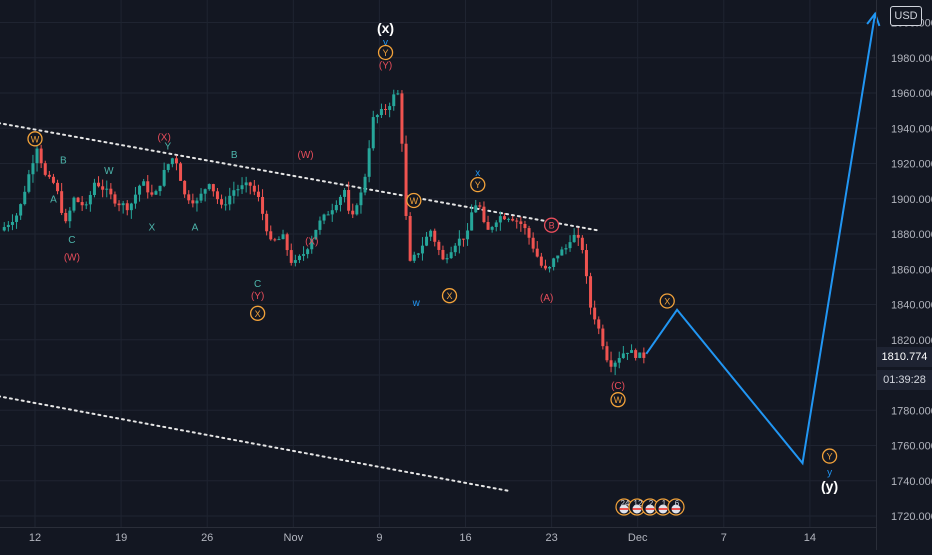 This screenshot has height=555, width=932. I want to click on event-badge: 1, so click(663, 507).